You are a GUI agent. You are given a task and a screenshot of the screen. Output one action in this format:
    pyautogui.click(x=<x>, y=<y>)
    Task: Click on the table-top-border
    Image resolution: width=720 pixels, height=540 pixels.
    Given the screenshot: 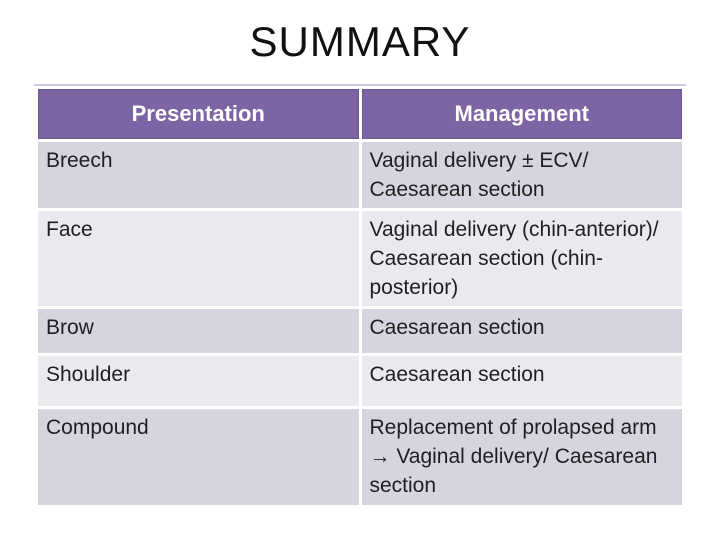 What is the action you would take?
    pyautogui.click(x=360, y=85)
    